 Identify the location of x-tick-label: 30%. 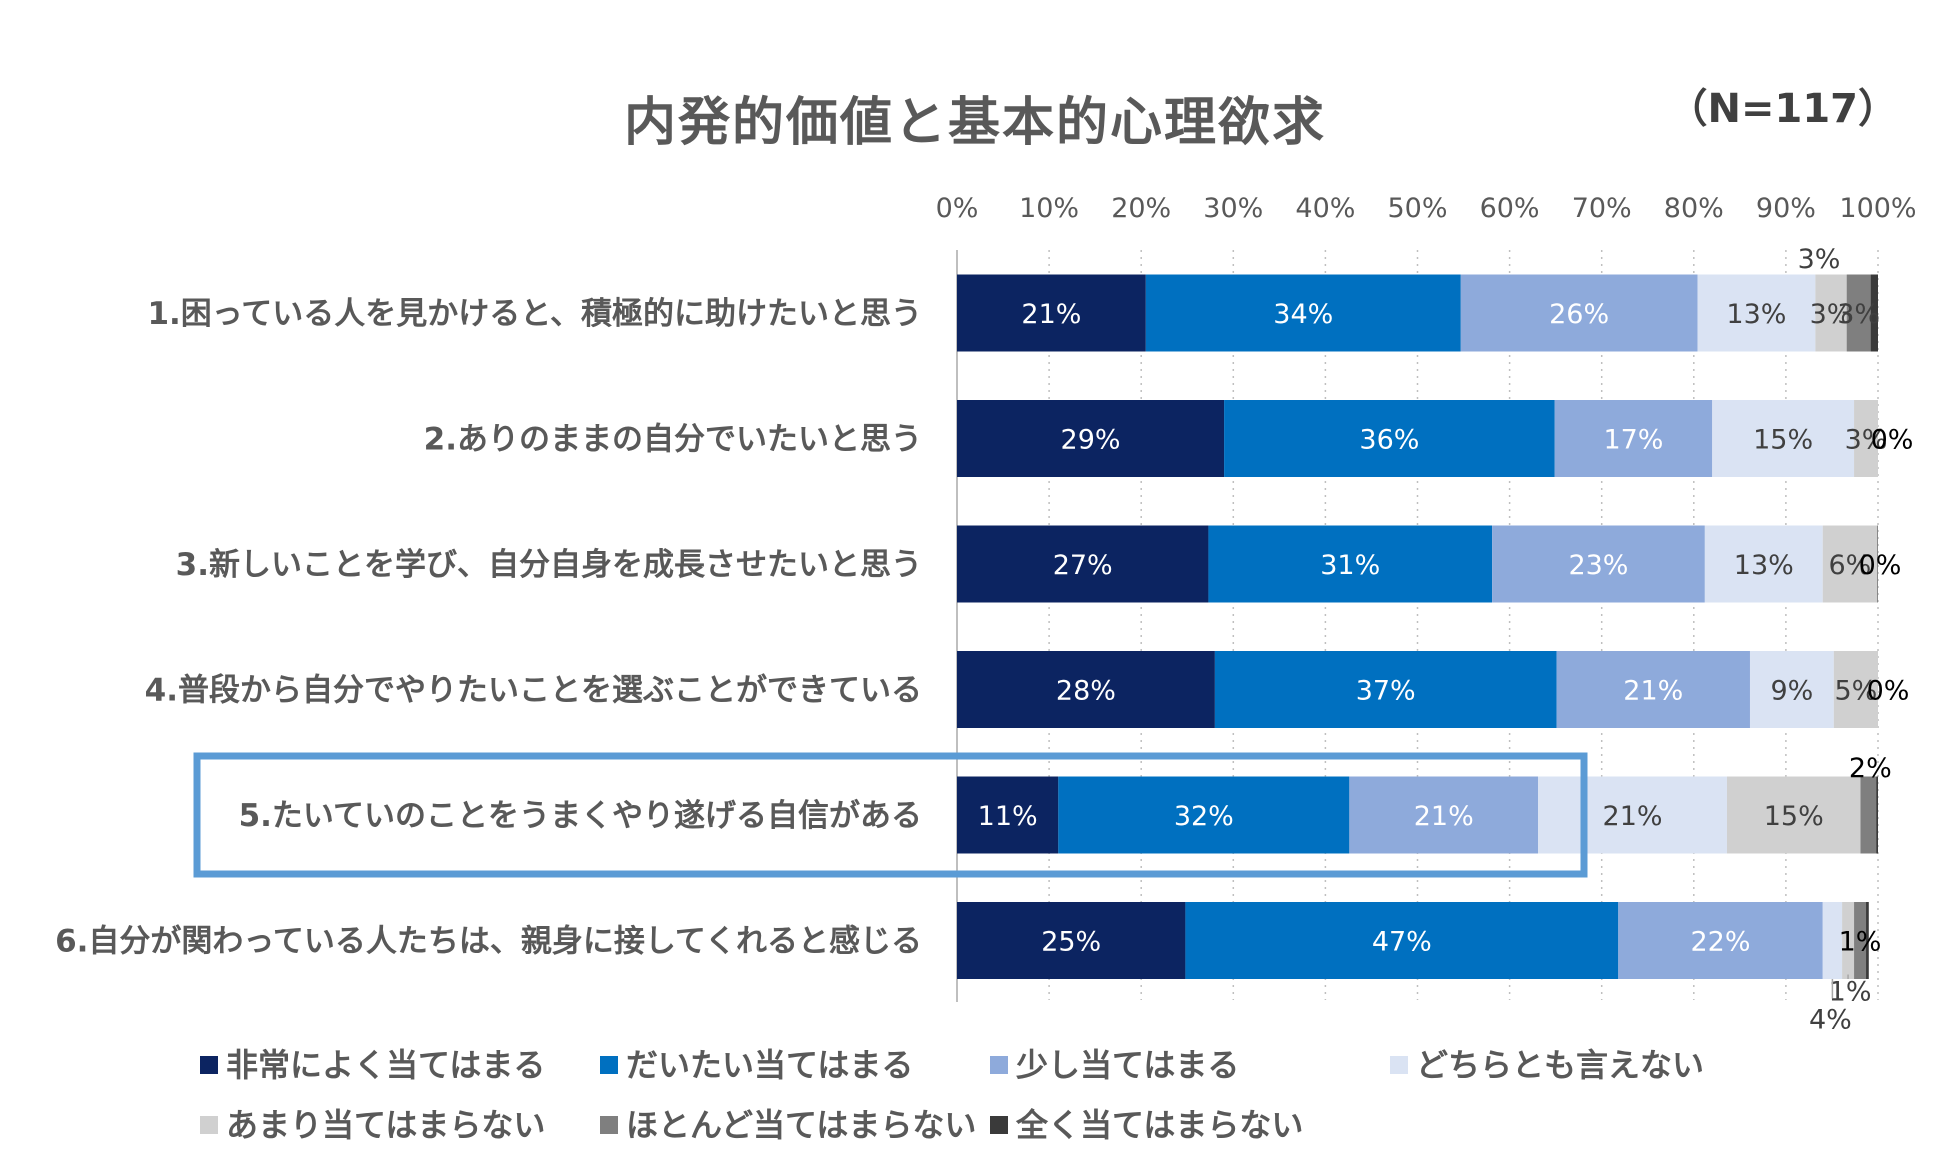
(1233, 208).